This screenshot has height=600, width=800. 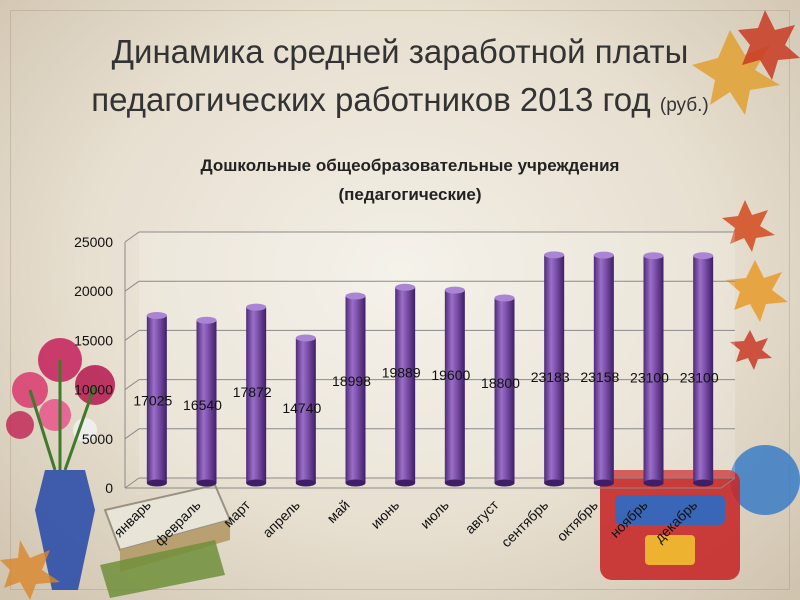 I want to click on x-tick-label: сентябрь, so click(x=524, y=523).